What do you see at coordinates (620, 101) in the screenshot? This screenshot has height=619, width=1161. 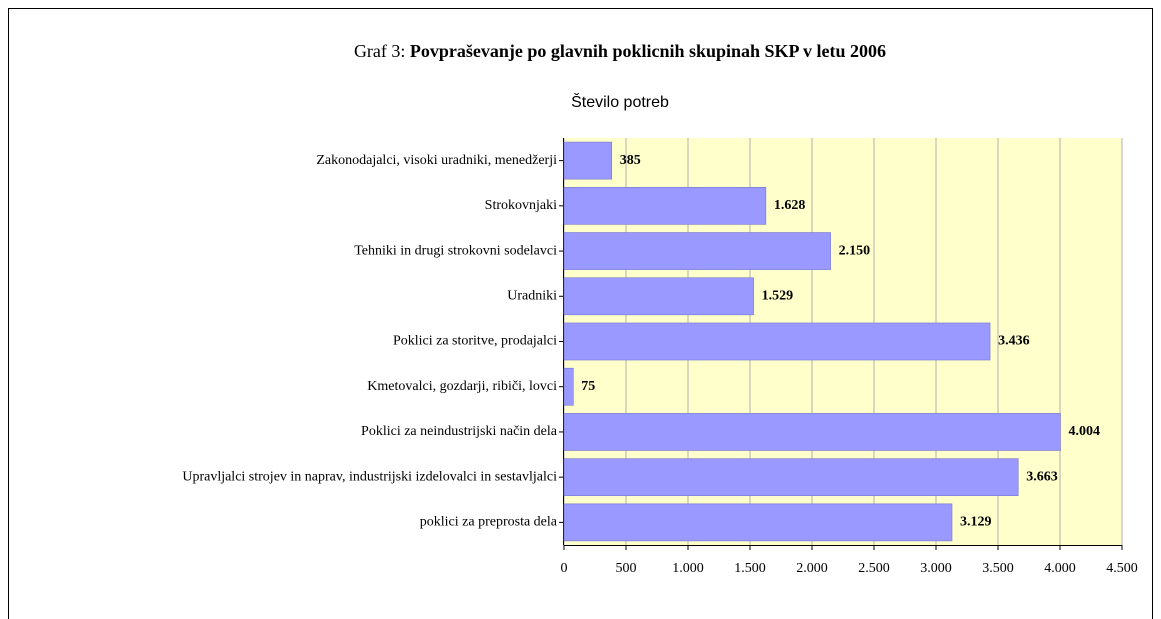 I see `subtitle: Število potreb` at bounding box center [620, 101].